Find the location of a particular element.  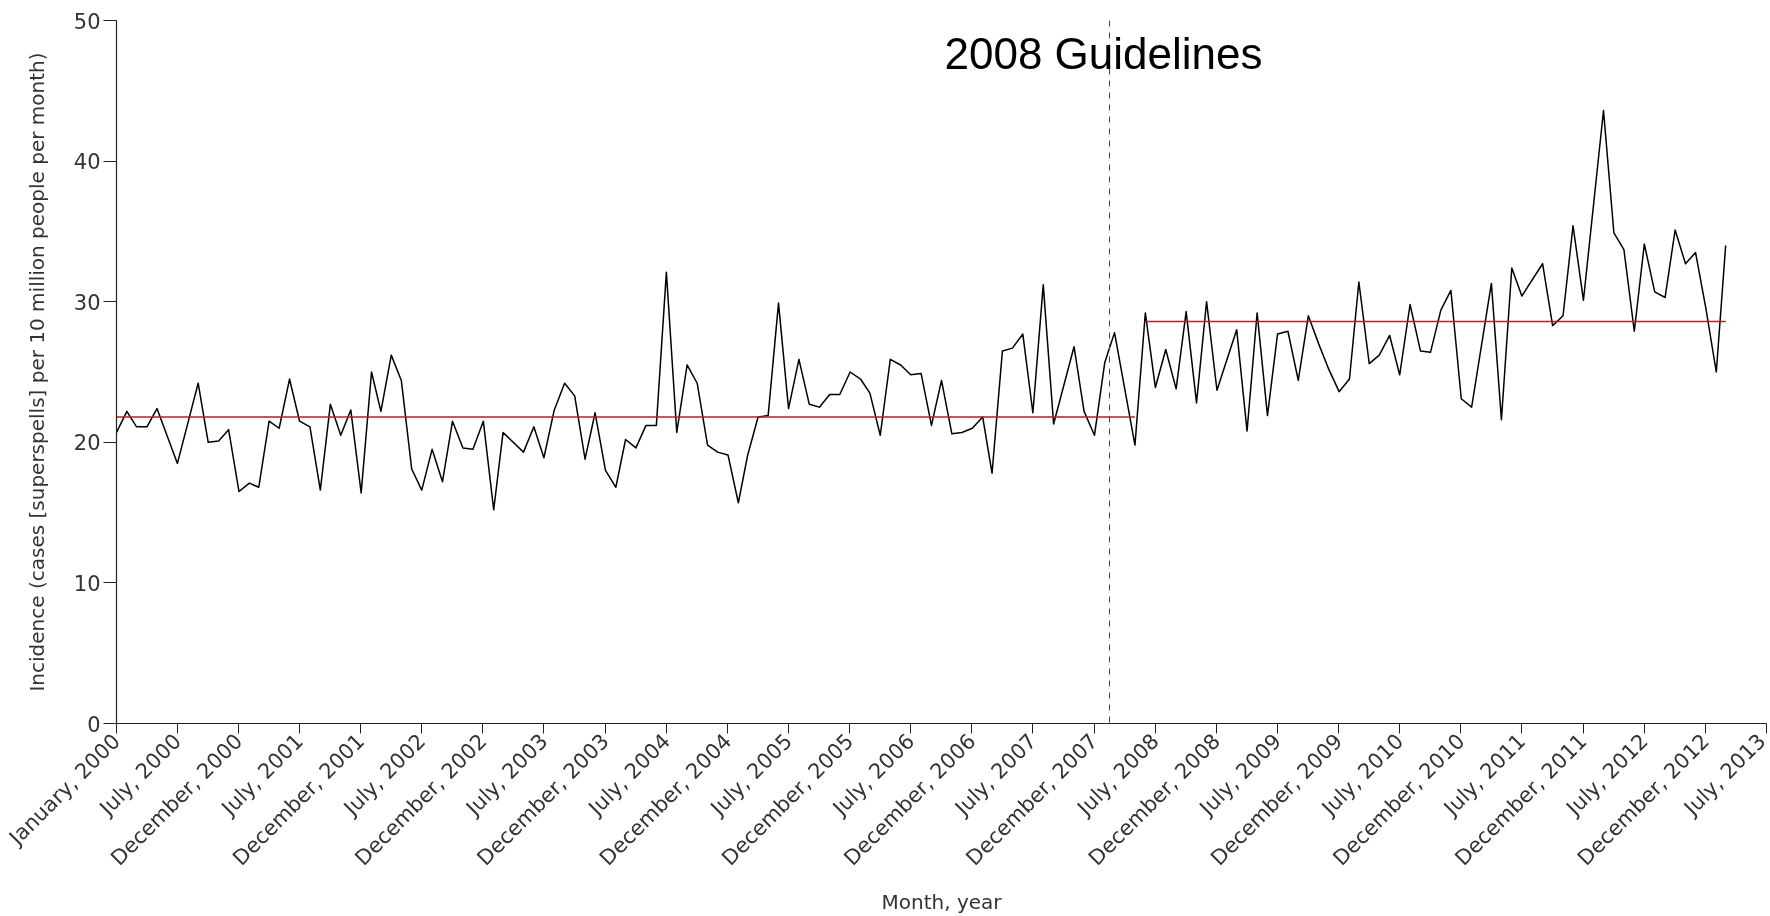

y-axis-title: Incidence (cases [superspells] per 10 million people per month) is located at coordinates (36, 372).